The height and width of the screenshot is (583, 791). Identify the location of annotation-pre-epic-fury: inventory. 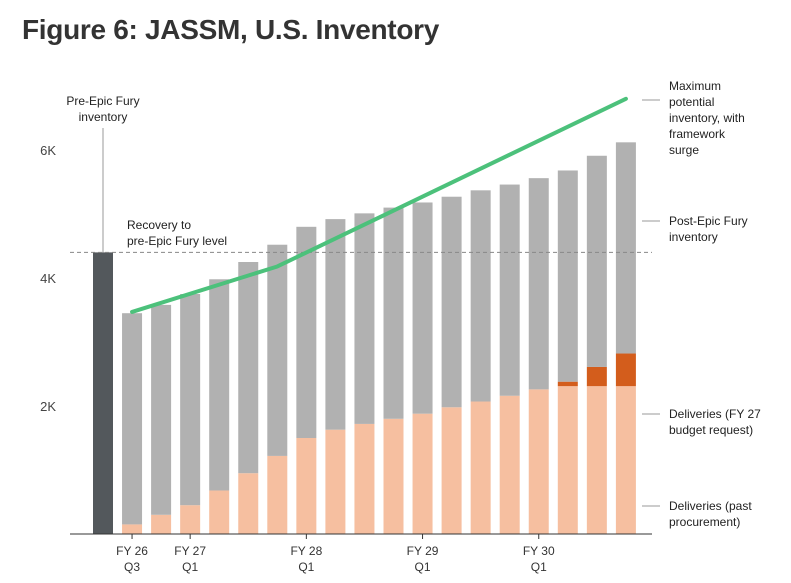
(103, 117).